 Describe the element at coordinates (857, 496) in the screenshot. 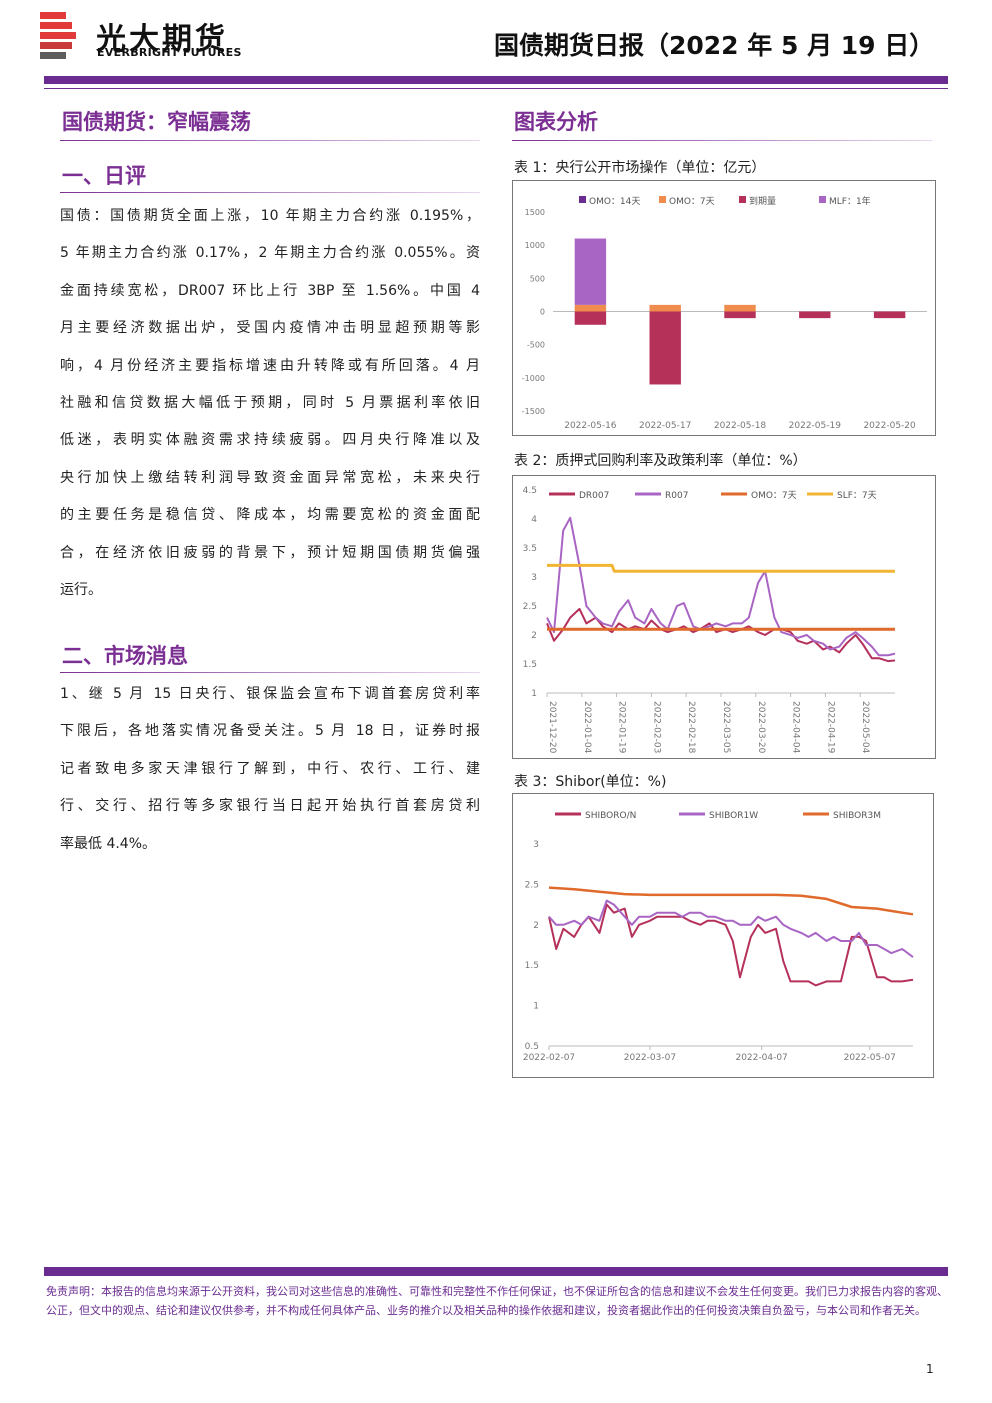

I see `legend-label: SLF：7天` at that location.